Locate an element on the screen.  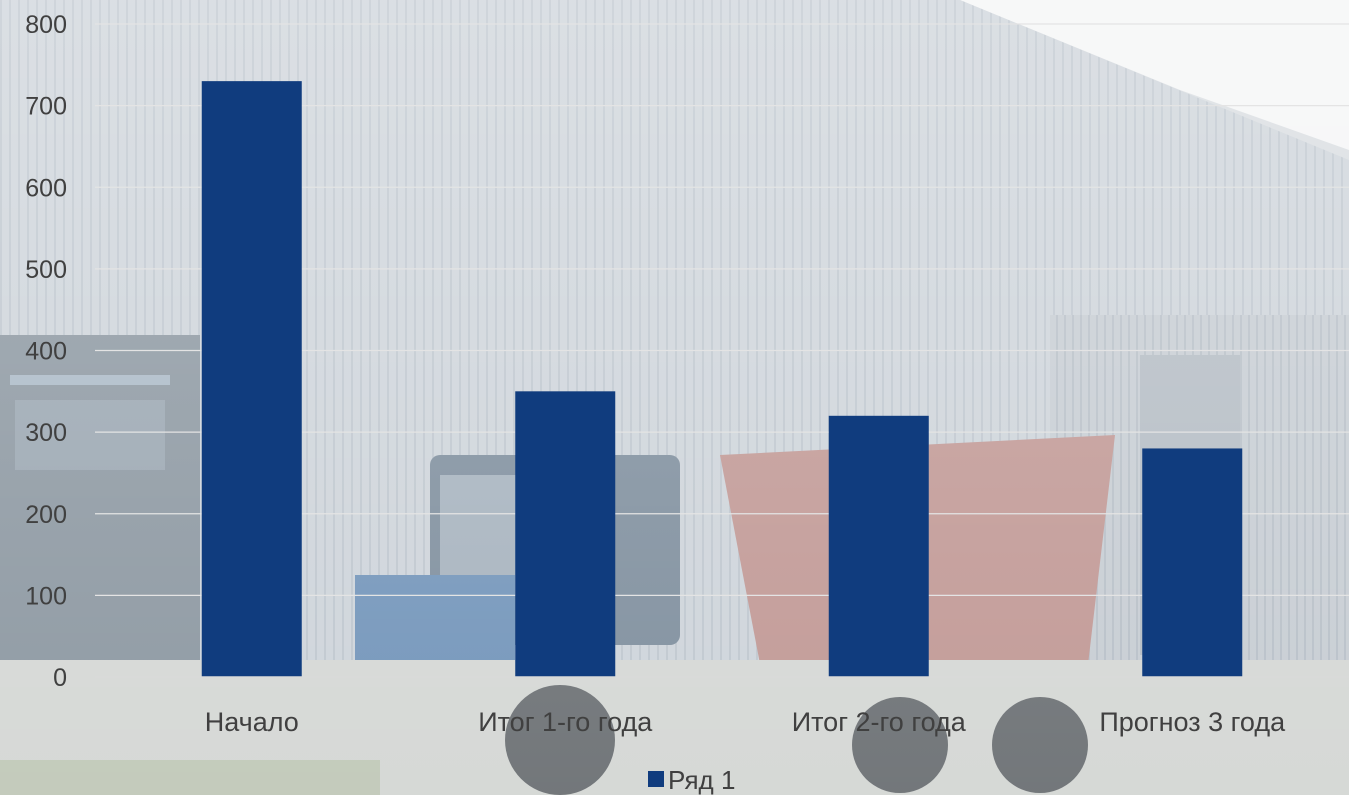
y-tick-label: 0 is located at coordinates (60, 678).